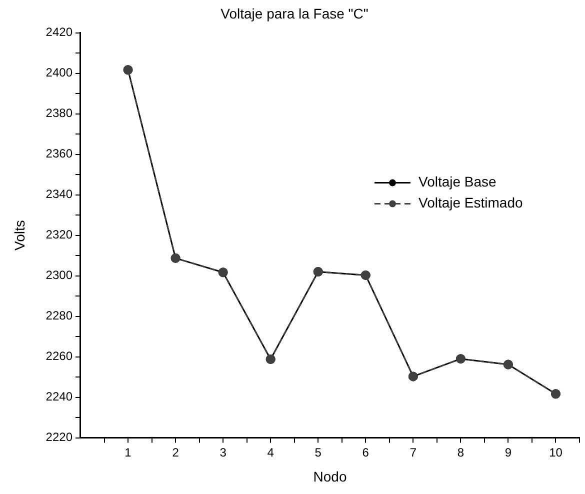 Image resolution: width=585 pixels, height=494 pixels. Describe the element at coordinates (460, 452) in the screenshot. I see `x-tick-label: 8` at that location.